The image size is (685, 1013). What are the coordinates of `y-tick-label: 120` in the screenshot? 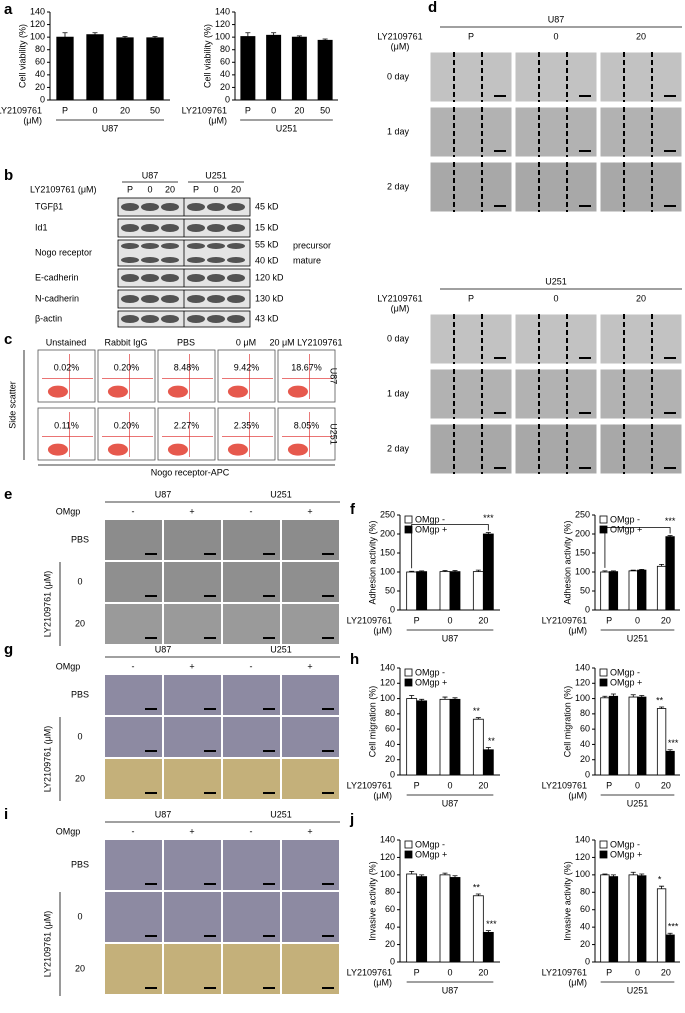 It's located at (37, 24).